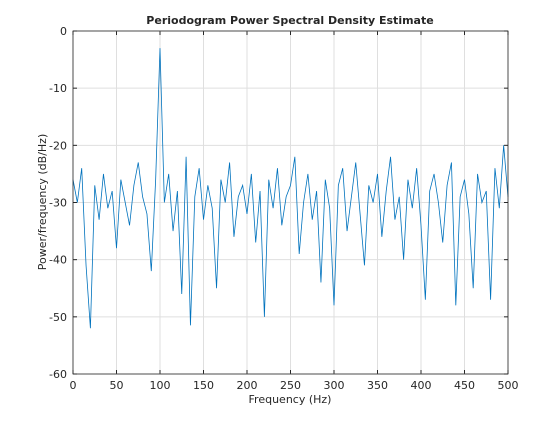 This screenshot has width=560, height=424. Describe the element at coordinates (42, 202) in the screenshot. I see `y-axis-label: Power/frequency (dB/Hz)` at that location.